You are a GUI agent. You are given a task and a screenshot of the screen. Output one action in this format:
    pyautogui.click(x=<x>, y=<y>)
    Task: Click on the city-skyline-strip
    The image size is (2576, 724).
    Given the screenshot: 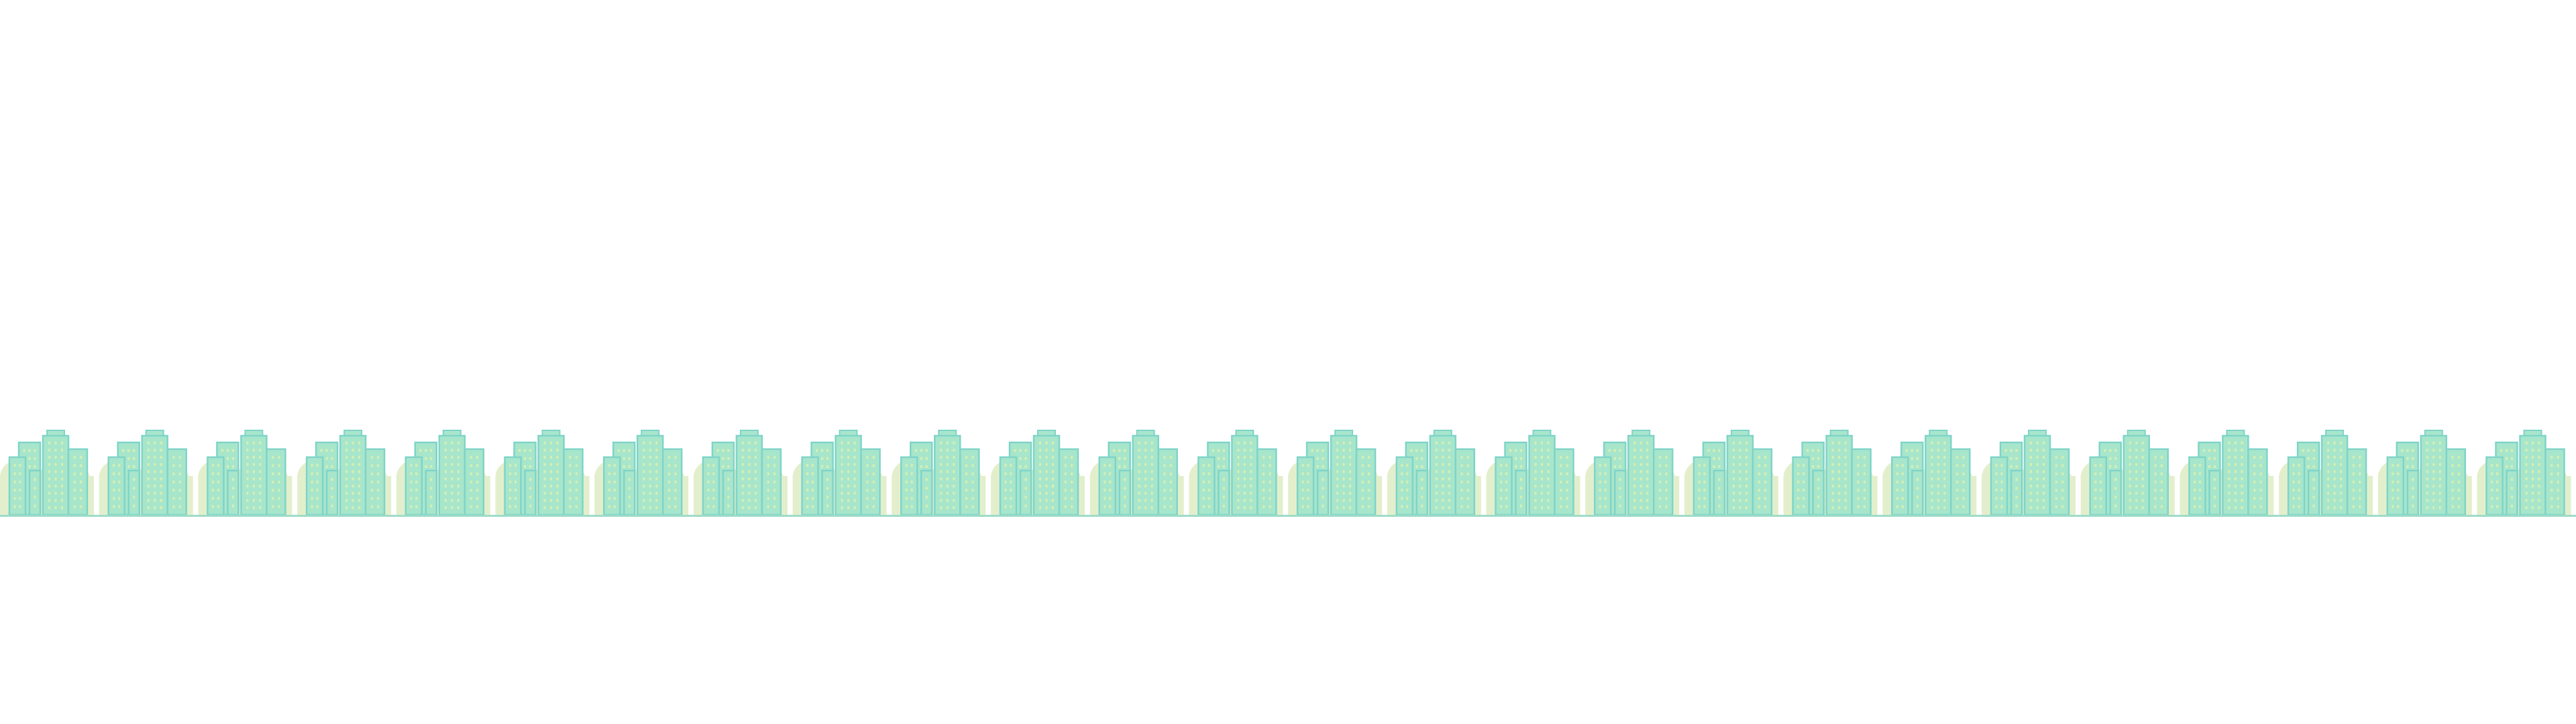 What is the action you would take?
    pyautogui.click(x=1288, y=476)
    